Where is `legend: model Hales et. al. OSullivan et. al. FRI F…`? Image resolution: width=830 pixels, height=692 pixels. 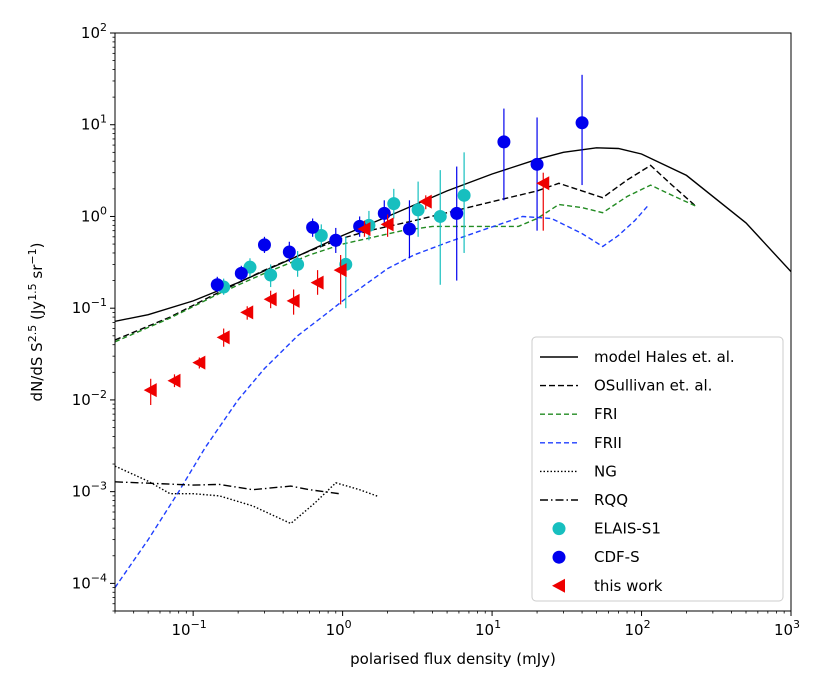 legend: model Hales et. al. OSullivan et. al. FRI F… is located at coordinates (657, 469).